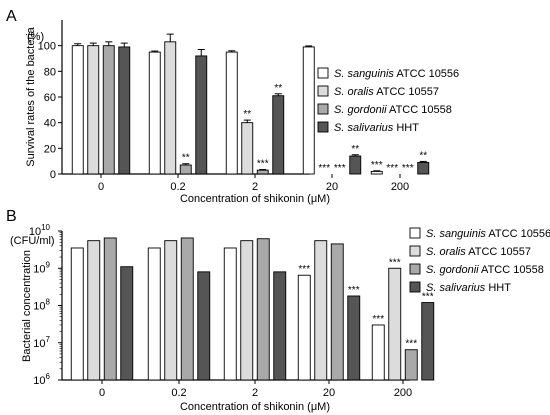  I want to click on panel-b-label: B, so click(11, 216).